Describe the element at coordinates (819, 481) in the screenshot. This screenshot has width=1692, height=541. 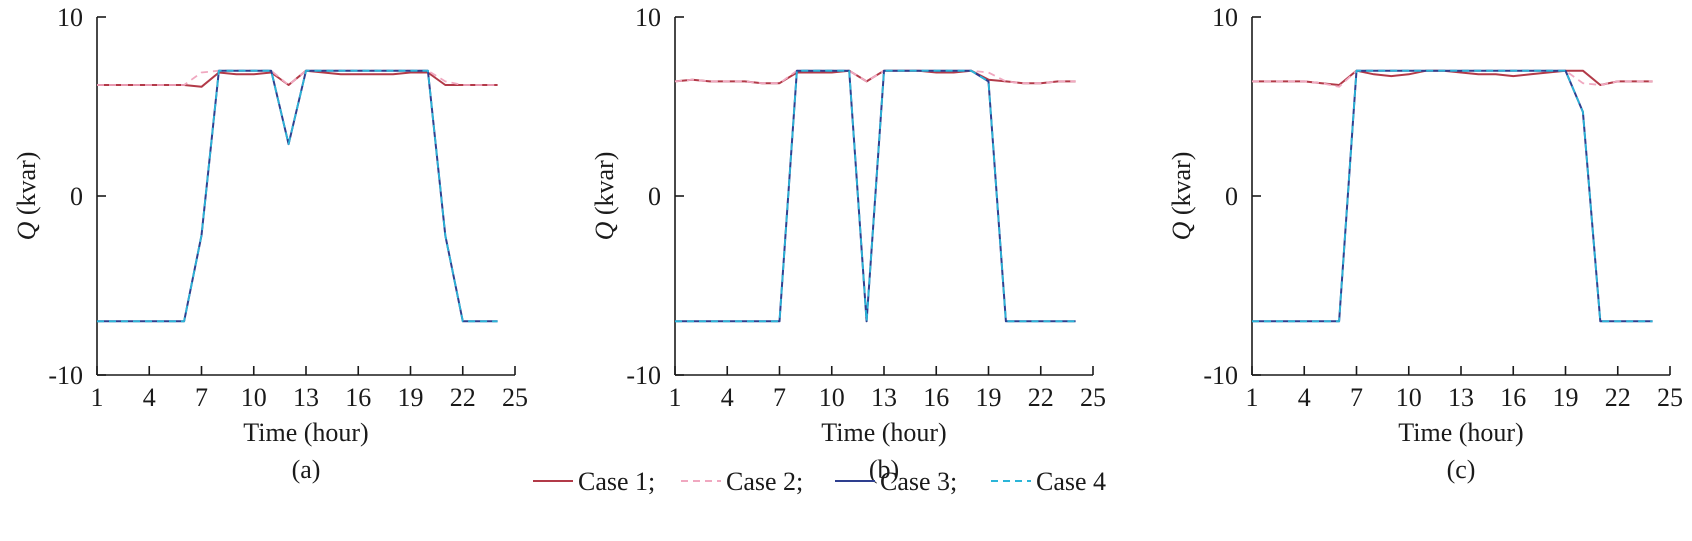
I see `legend: Case 1; Case 2; Case 3; Case 4` at that location.